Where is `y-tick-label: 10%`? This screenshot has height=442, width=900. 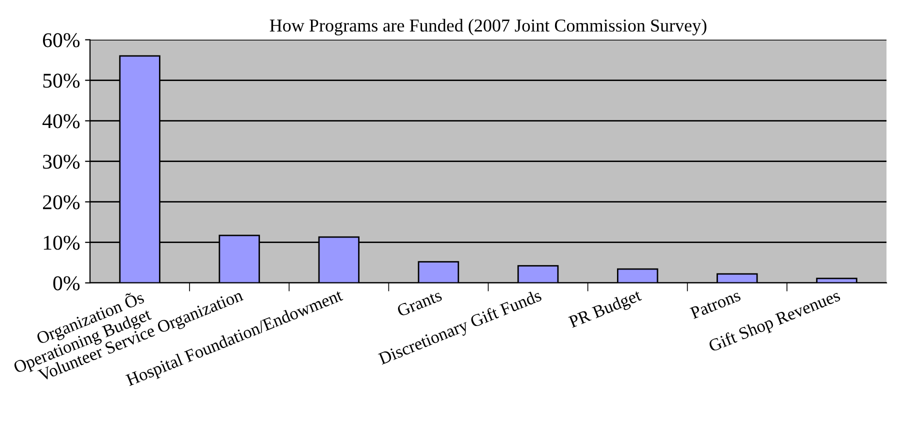
y-tick-label: 10% is located at coordinates (62, 243).